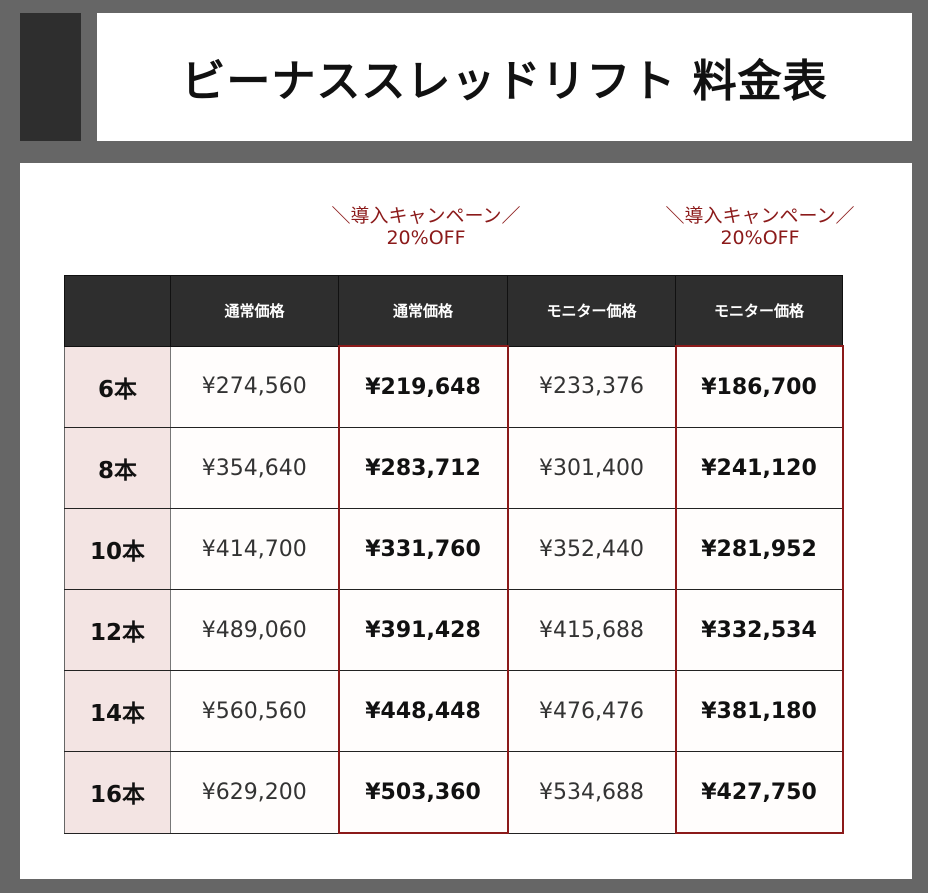 The width and height of the screenshot is (928, 893). Describe the element at coordinates (117, 311) in the screenshot. I see `header-quantity` at that location.